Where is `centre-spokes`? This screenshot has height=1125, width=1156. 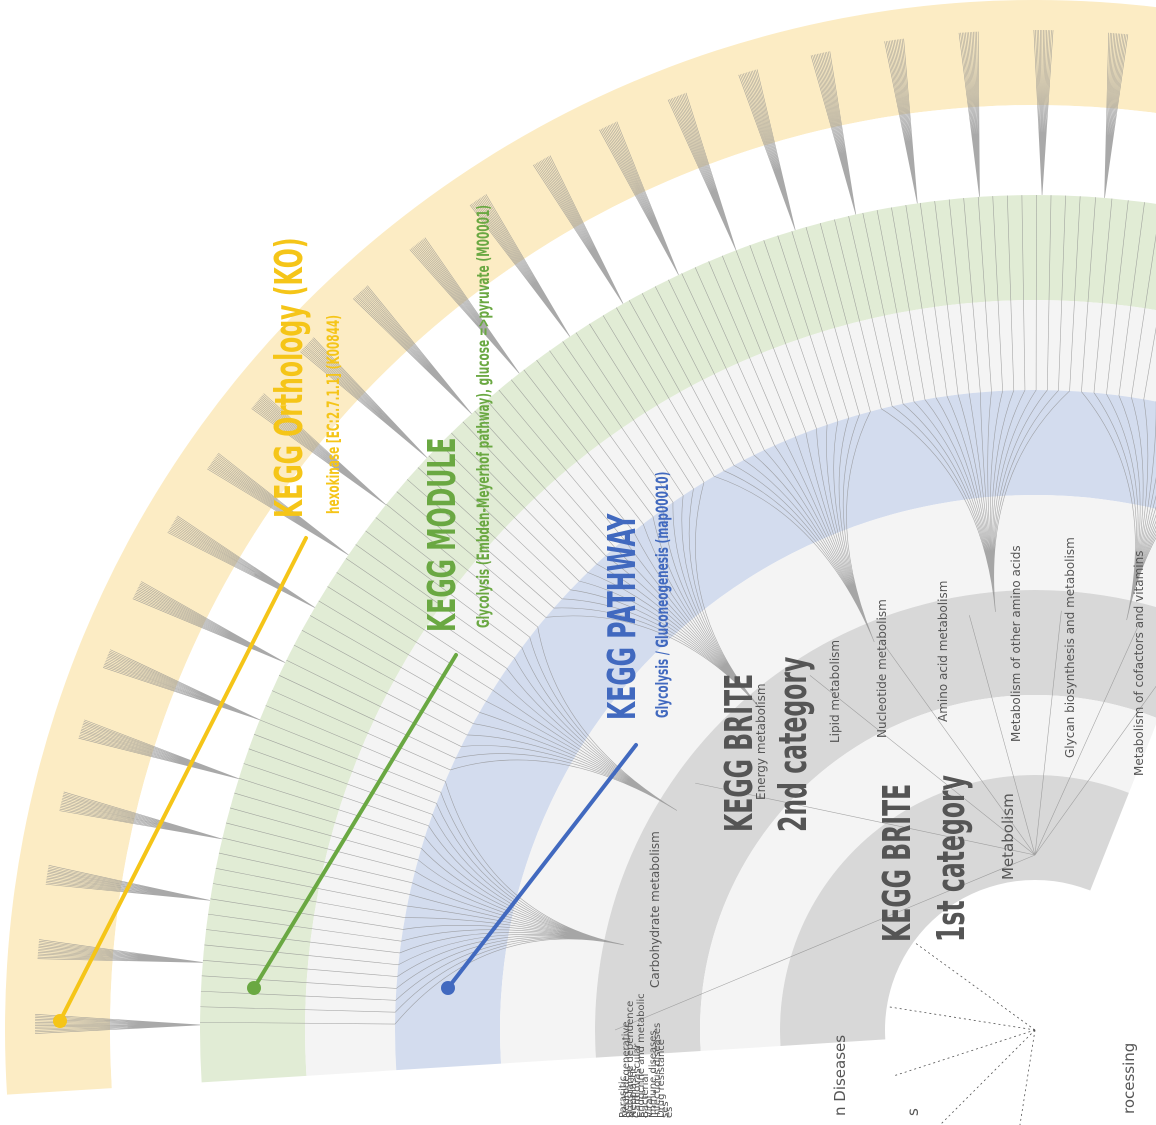
centre-spokes is located at coordinates (961, 1033).